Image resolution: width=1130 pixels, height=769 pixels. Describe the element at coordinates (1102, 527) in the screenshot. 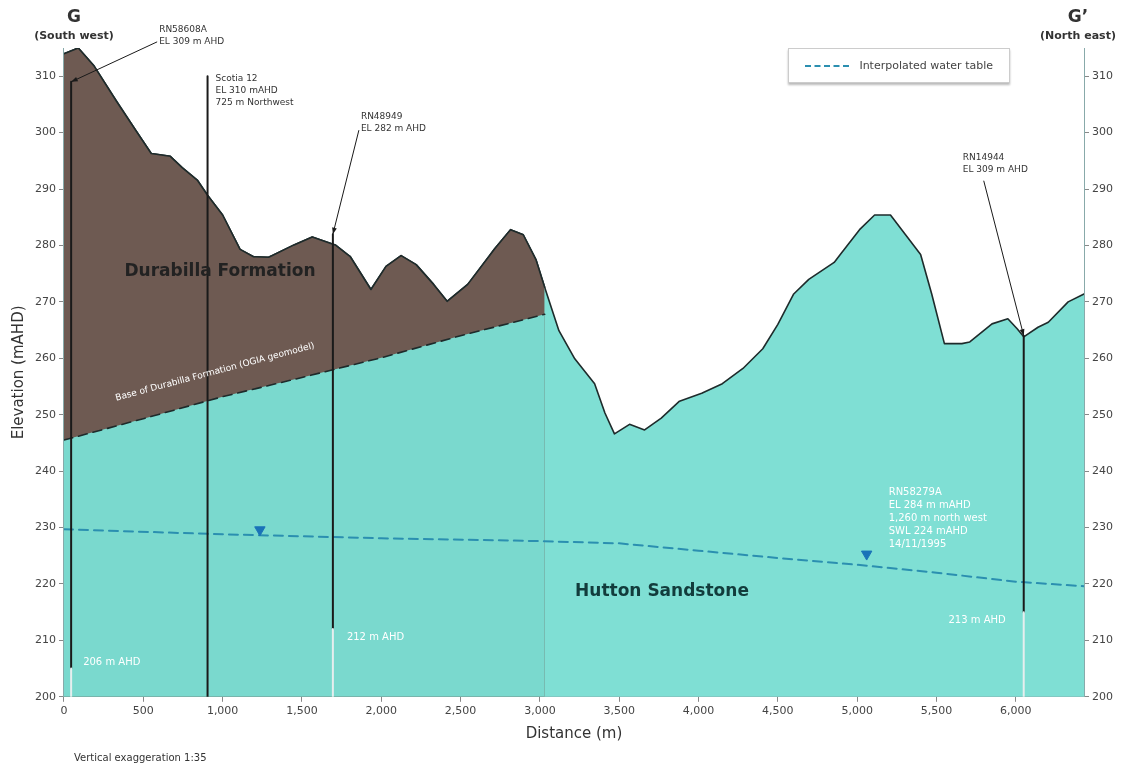

I see `y2-tick-label: 230` at that location.